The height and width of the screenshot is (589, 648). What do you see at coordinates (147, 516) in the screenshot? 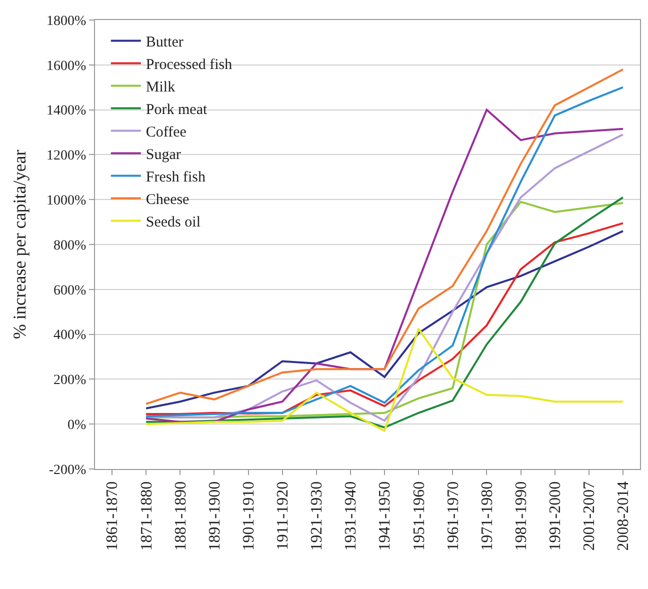
I see `x-tick-label: 1871-1880` at bounding box center [147, 516].